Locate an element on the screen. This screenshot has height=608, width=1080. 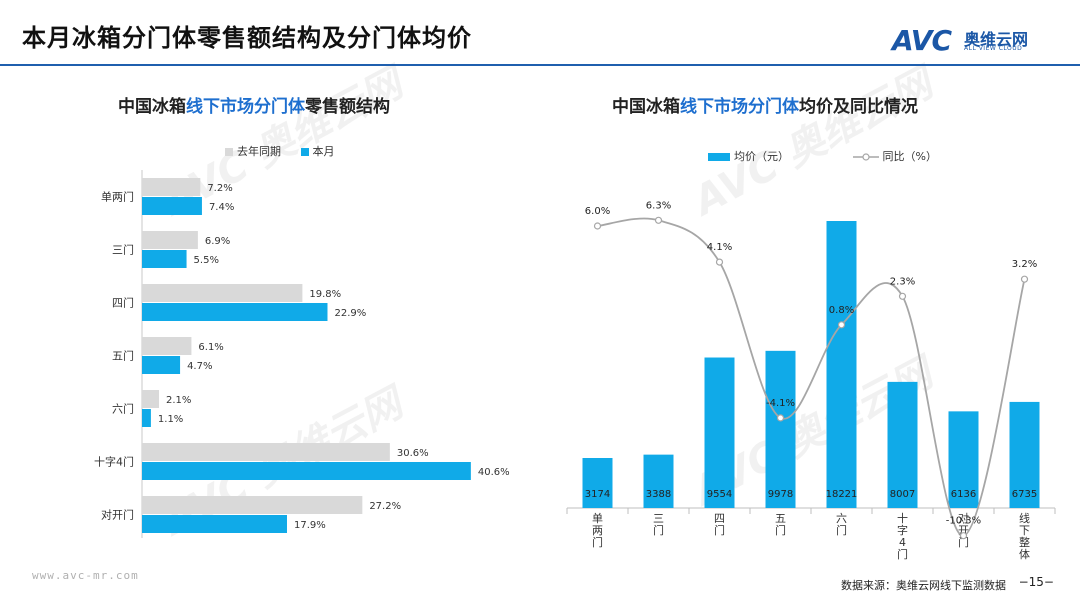
category-label-char: 线 is located at coordinates (1024, 518).